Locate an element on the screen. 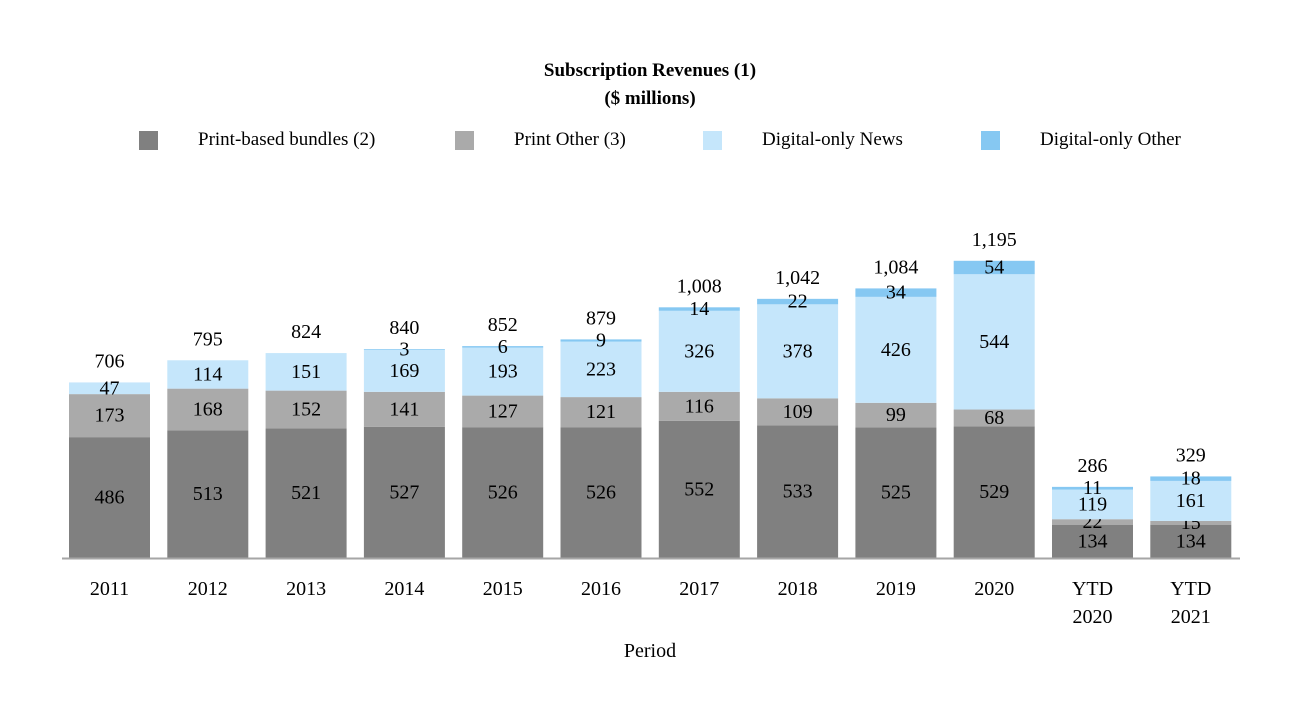 This screenshot has width=1300, height=720. legend-item-digital-news: Digital-only News is located at coordinates (803, 140).